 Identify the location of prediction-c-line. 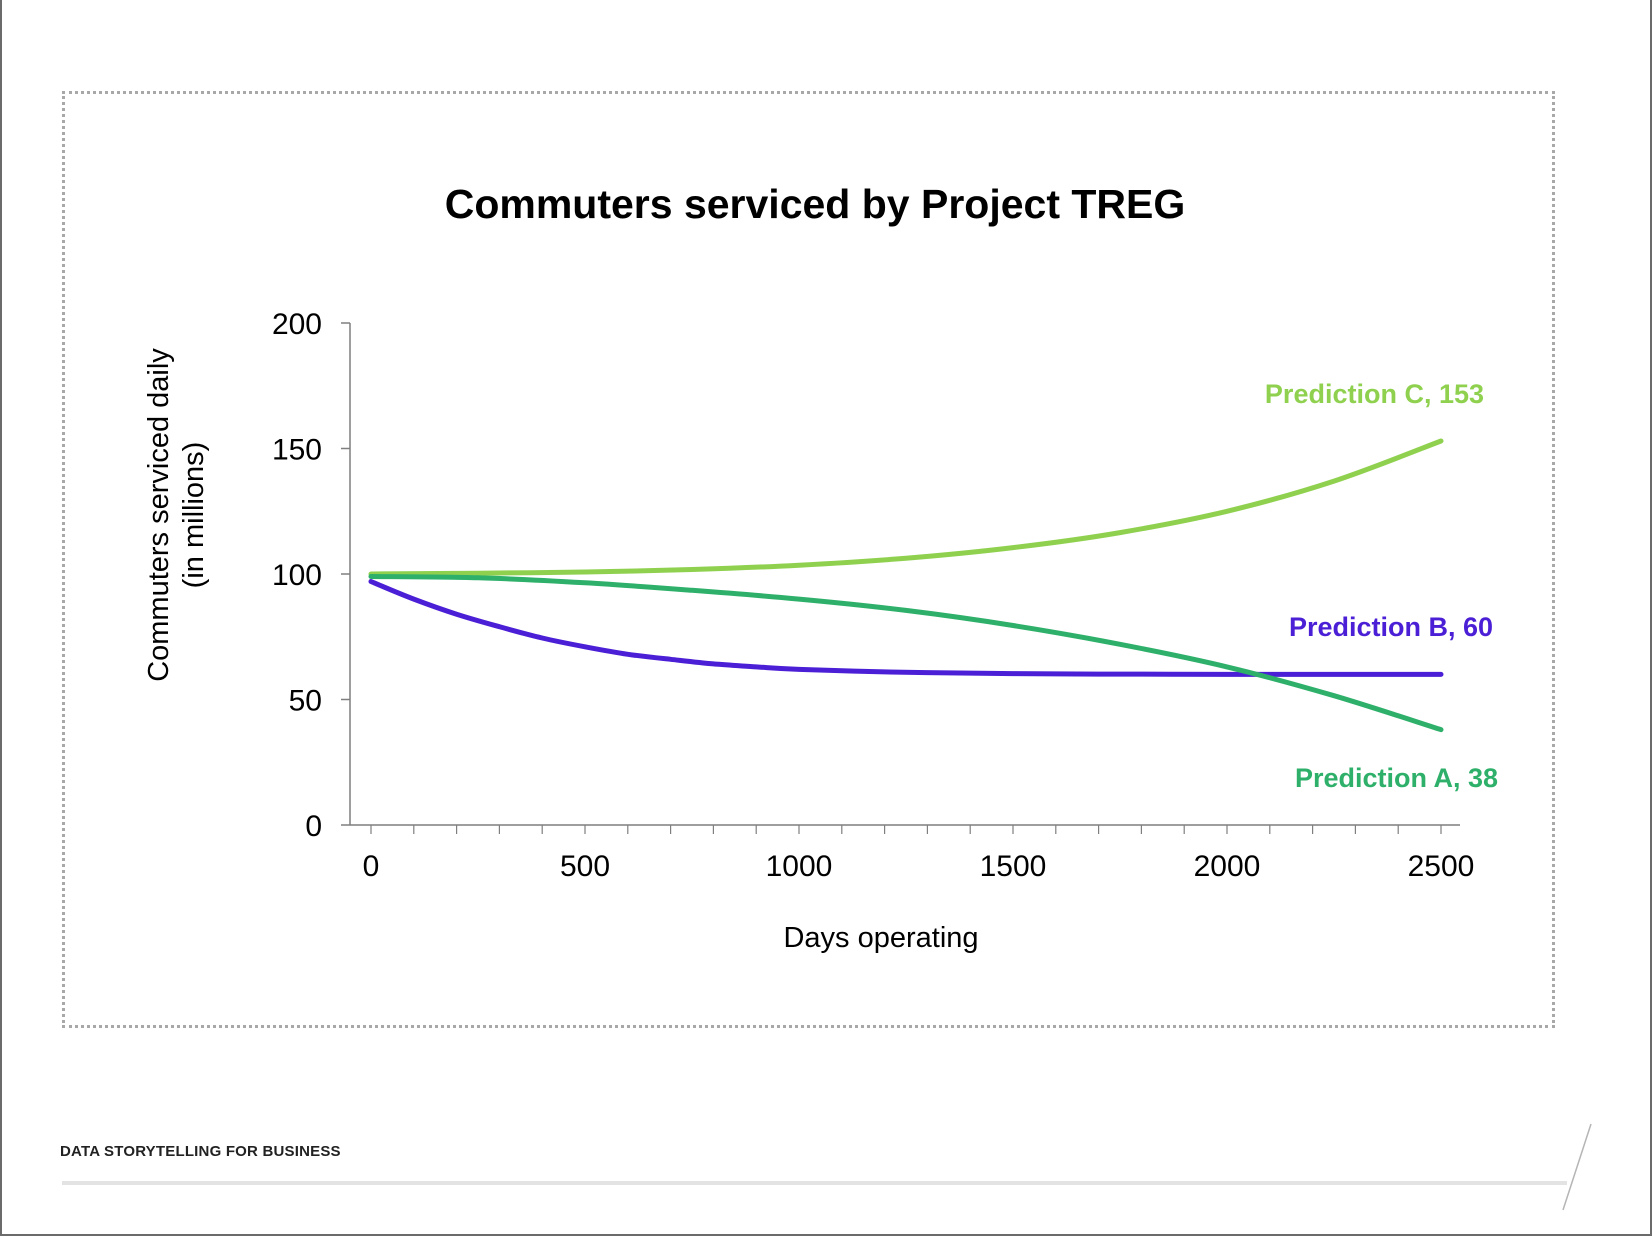
(906, 507).